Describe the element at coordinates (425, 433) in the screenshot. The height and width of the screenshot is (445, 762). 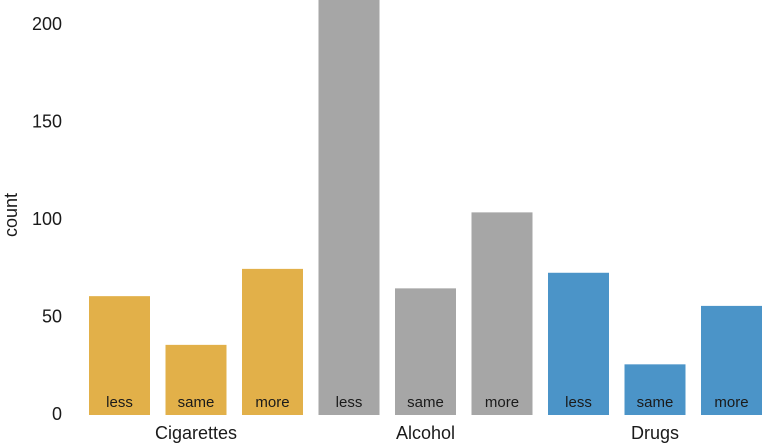
I see `group-label: Alcohol` at that location.